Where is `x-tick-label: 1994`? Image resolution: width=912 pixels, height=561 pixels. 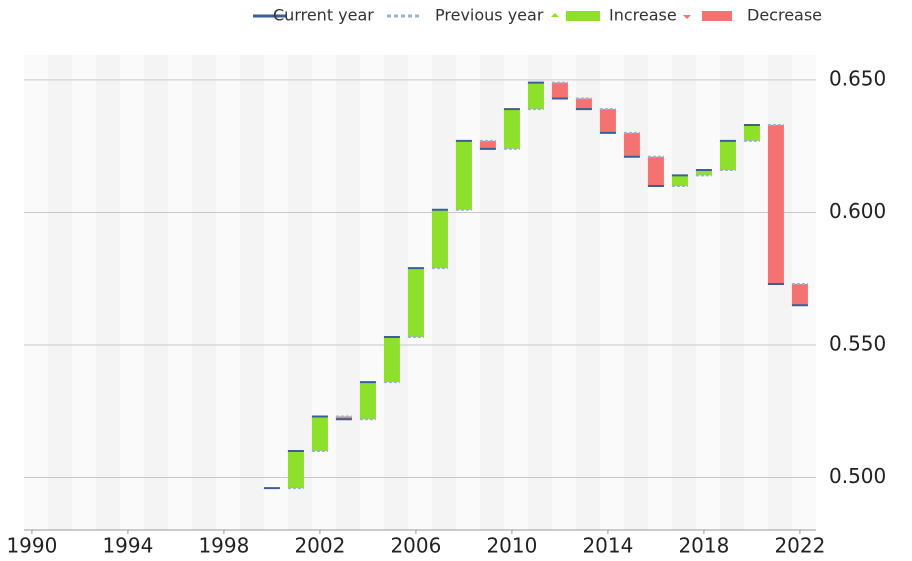 x-tick-label: 1994 is located at coordinates (127, 546).